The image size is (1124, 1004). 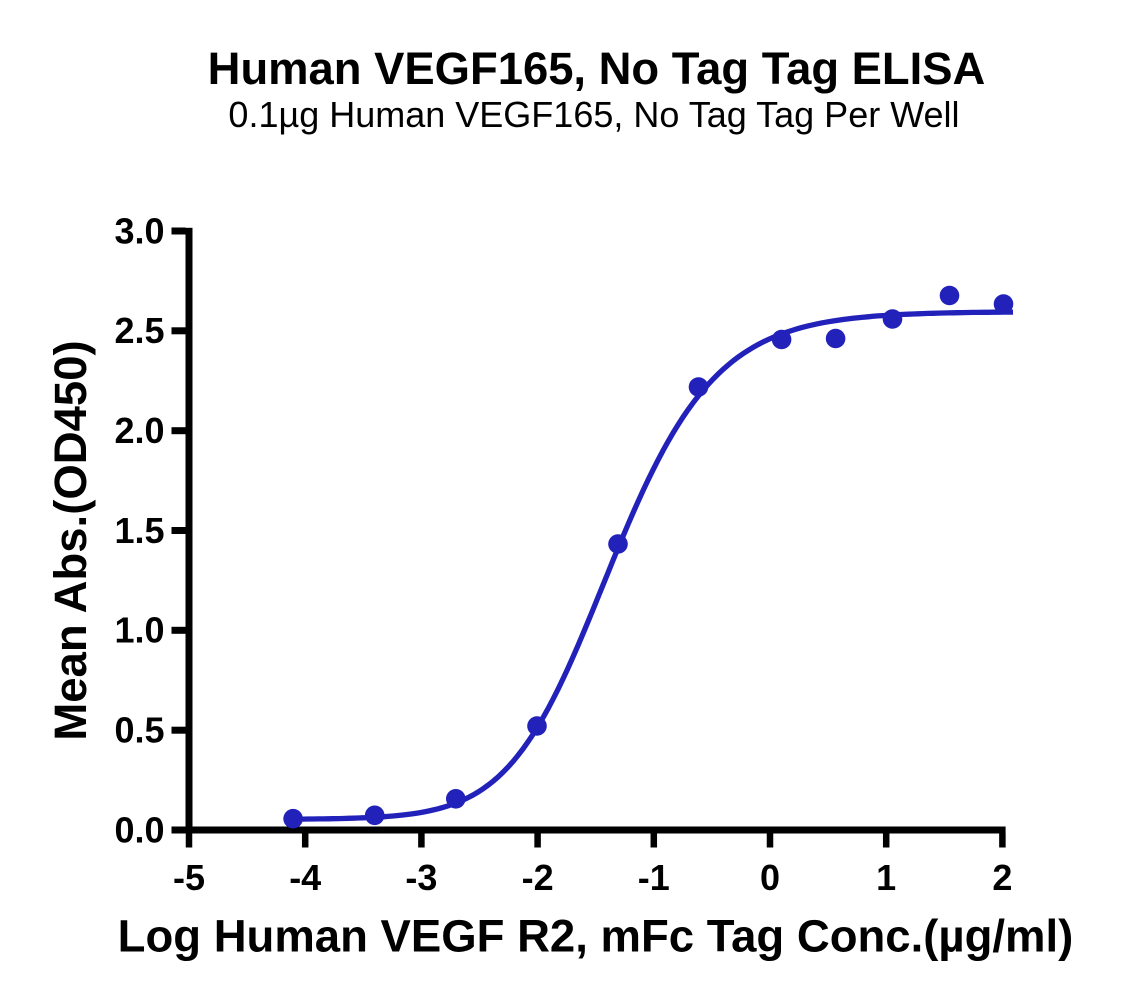 What do you see at coordinates (139, 530) in the screenshot?
I see `svg-text: 1.5` at bounding box center [139, 530].